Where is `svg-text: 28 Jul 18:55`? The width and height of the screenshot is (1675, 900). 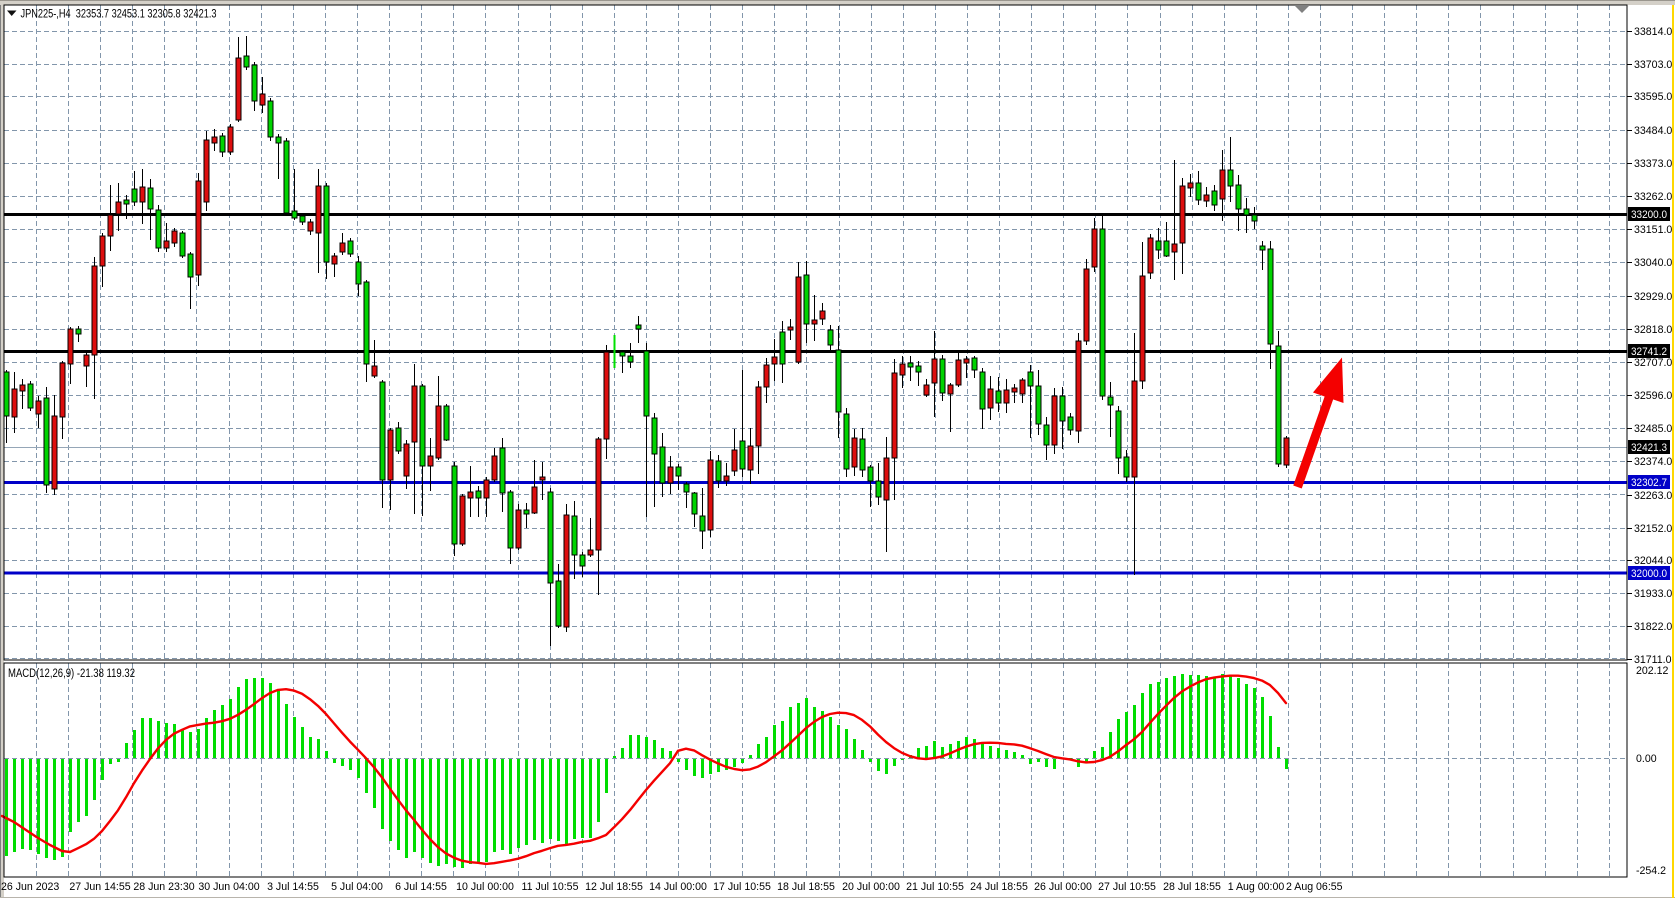
svg-text: 28 Jul 18:55 is located at coordinates (1192, 887).